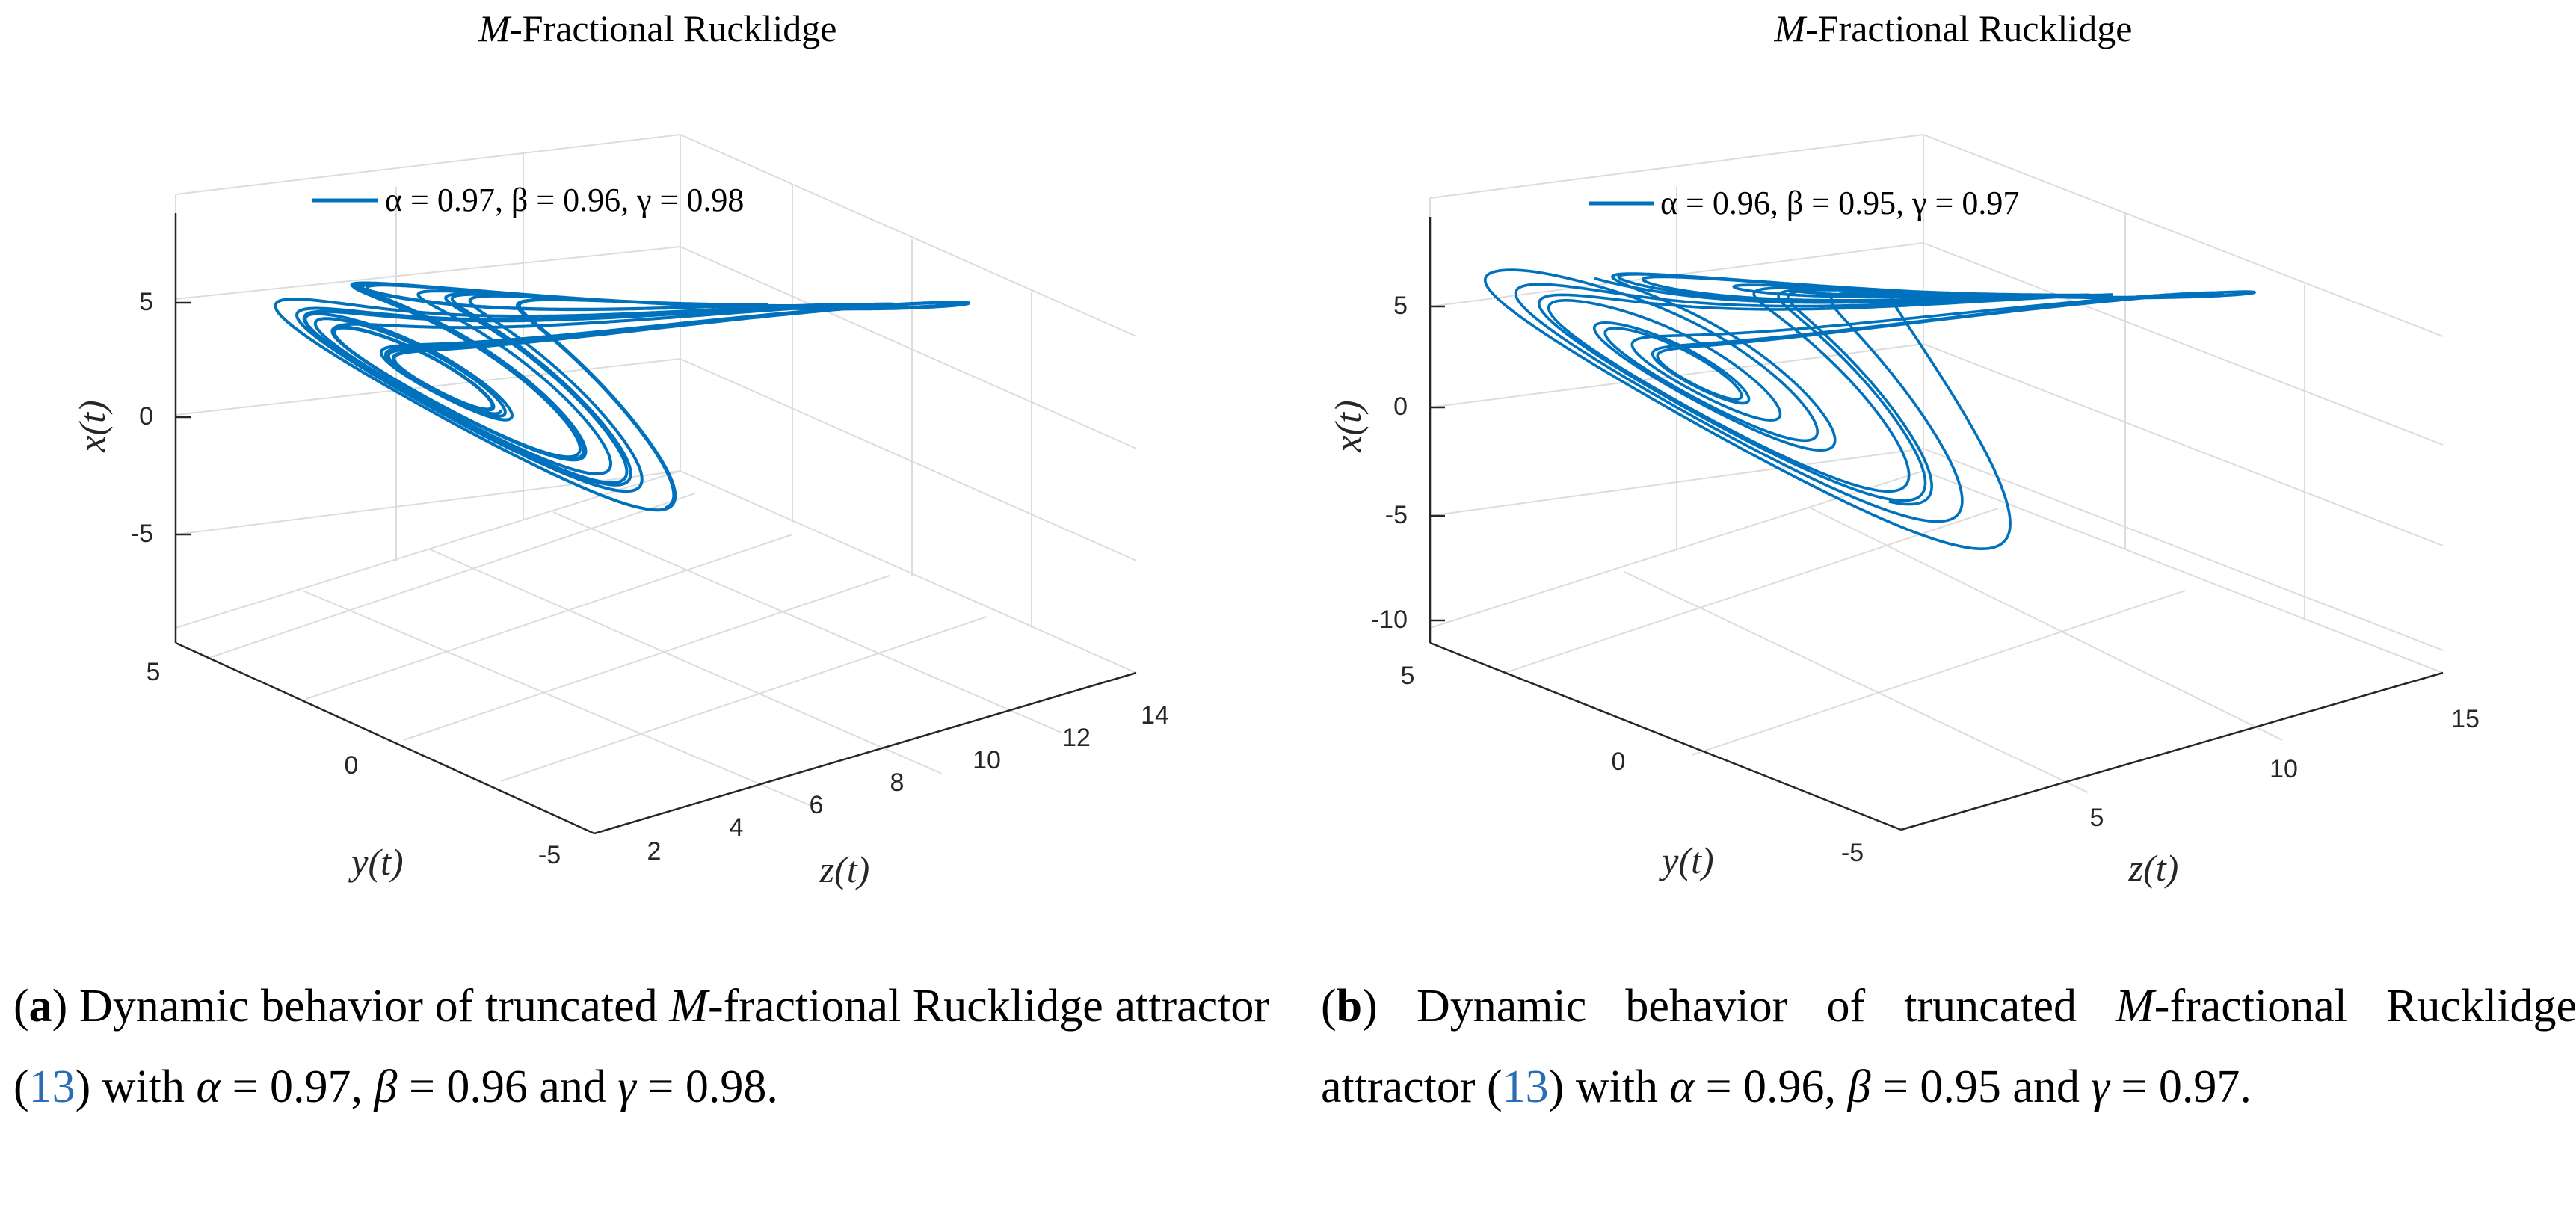 This screenshot has height=1211, width=2576. I want to click on x-tick: 5, so click(2097, 818).